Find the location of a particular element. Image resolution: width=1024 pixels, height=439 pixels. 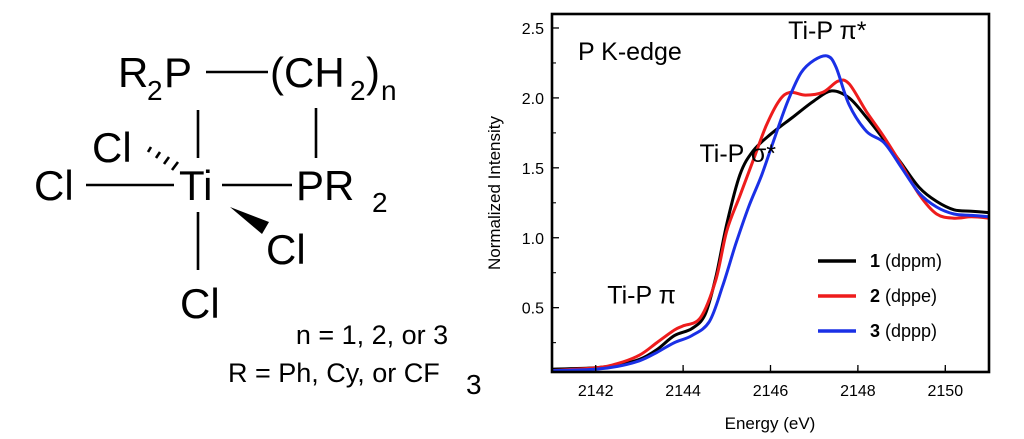

pr2-label: PR is located at coordinates (325, 185).